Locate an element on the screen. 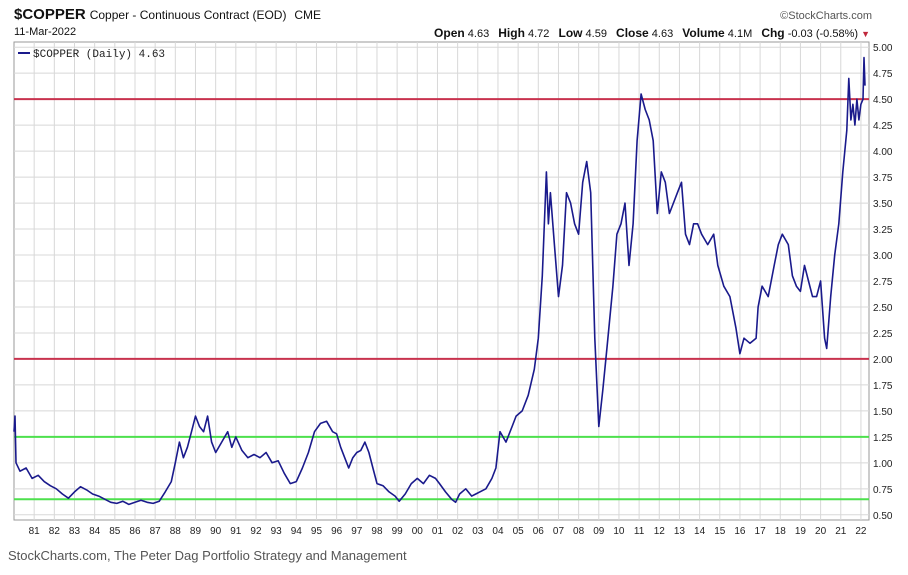 The width and height of the screenshot is (908, 575). x-tick-label: 82 is located at coordinates (55, 531).